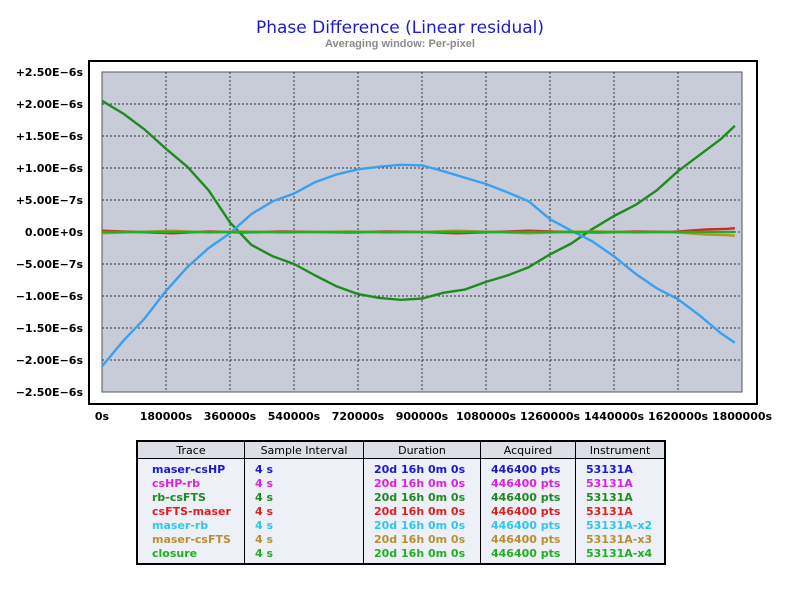 The width and height of the screenshot is (800, 600). Describe the element at coordinates (190, 467) in the screenshot. I see `legend-trace-name: maser-csHP` at that location.